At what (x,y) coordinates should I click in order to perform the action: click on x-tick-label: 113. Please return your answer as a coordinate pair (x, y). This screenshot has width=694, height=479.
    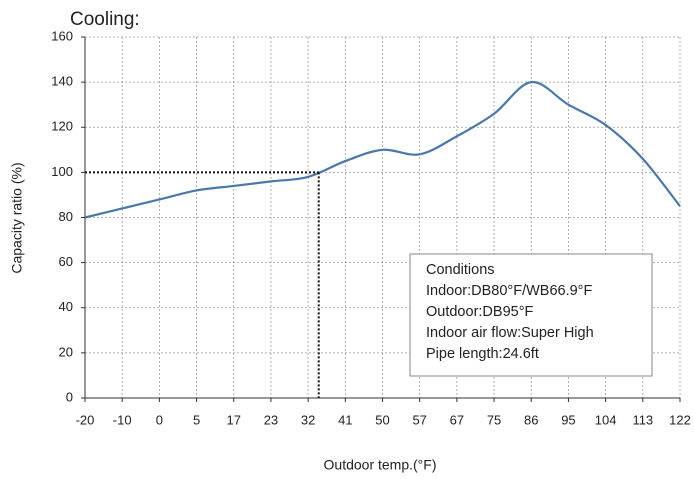
    Looking at the image, I should click on (642, 419).